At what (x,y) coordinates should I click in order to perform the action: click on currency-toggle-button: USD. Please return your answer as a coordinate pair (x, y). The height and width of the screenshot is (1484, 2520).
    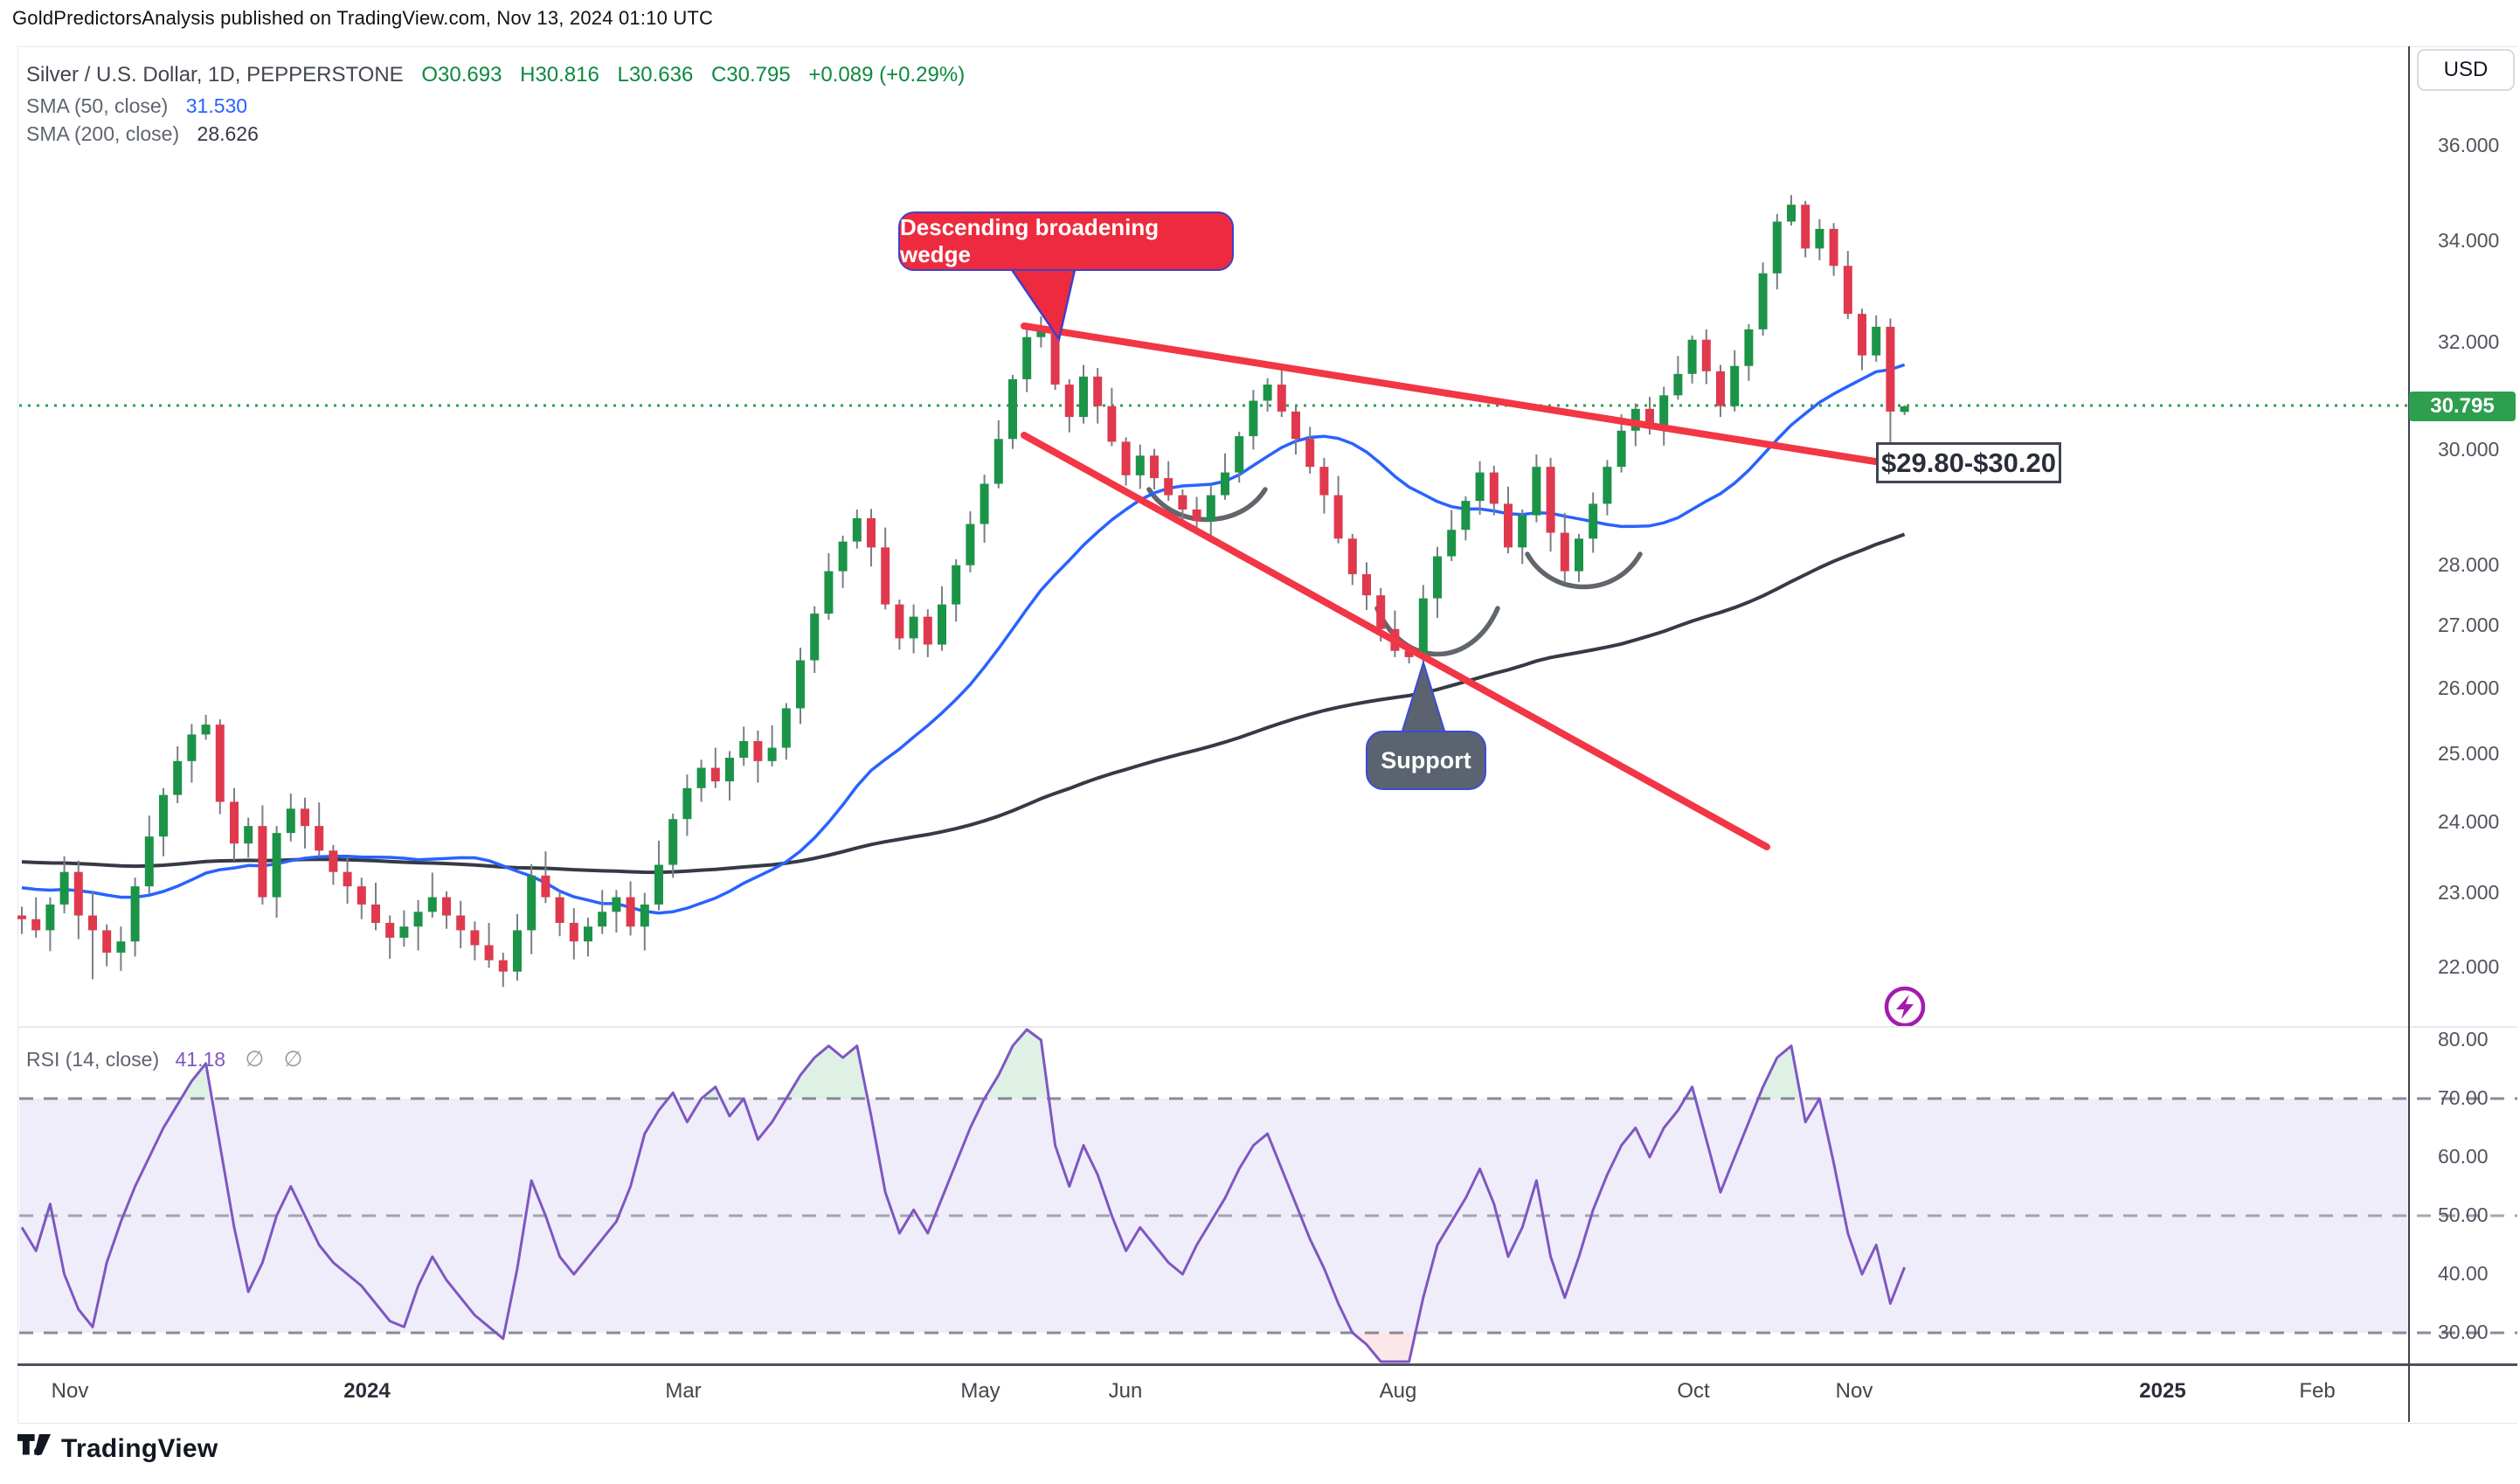
    Looking at the image, I should click on (2466, 70).